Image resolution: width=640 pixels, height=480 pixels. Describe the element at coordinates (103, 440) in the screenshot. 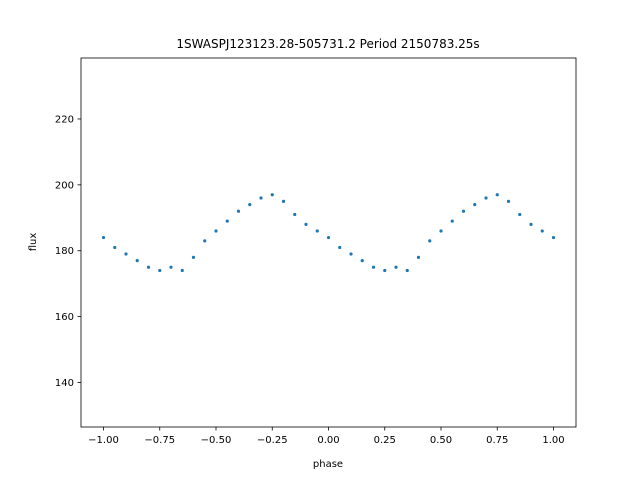

I see `x-tick-label: −1.00` at that location.